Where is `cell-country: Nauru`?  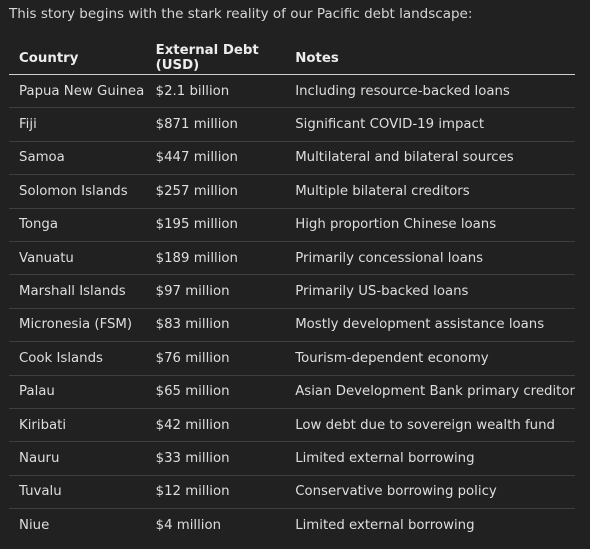 cell-country: Nauru is located at coordinates (77, 458).